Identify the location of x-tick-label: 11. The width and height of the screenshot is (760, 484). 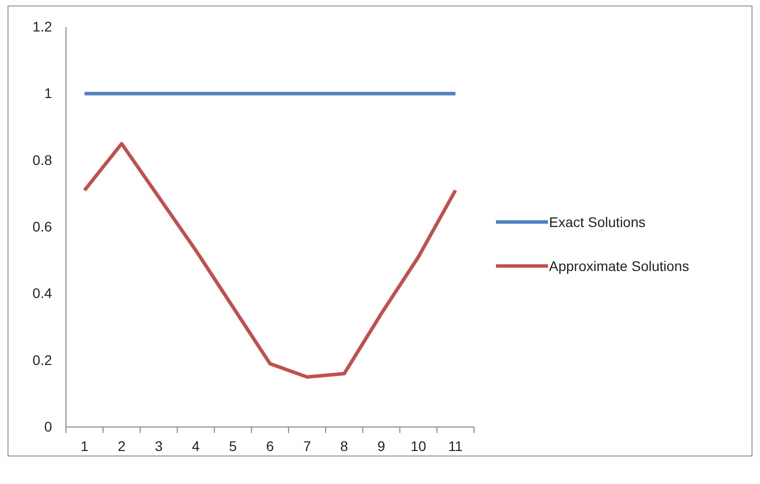
(455, 446).